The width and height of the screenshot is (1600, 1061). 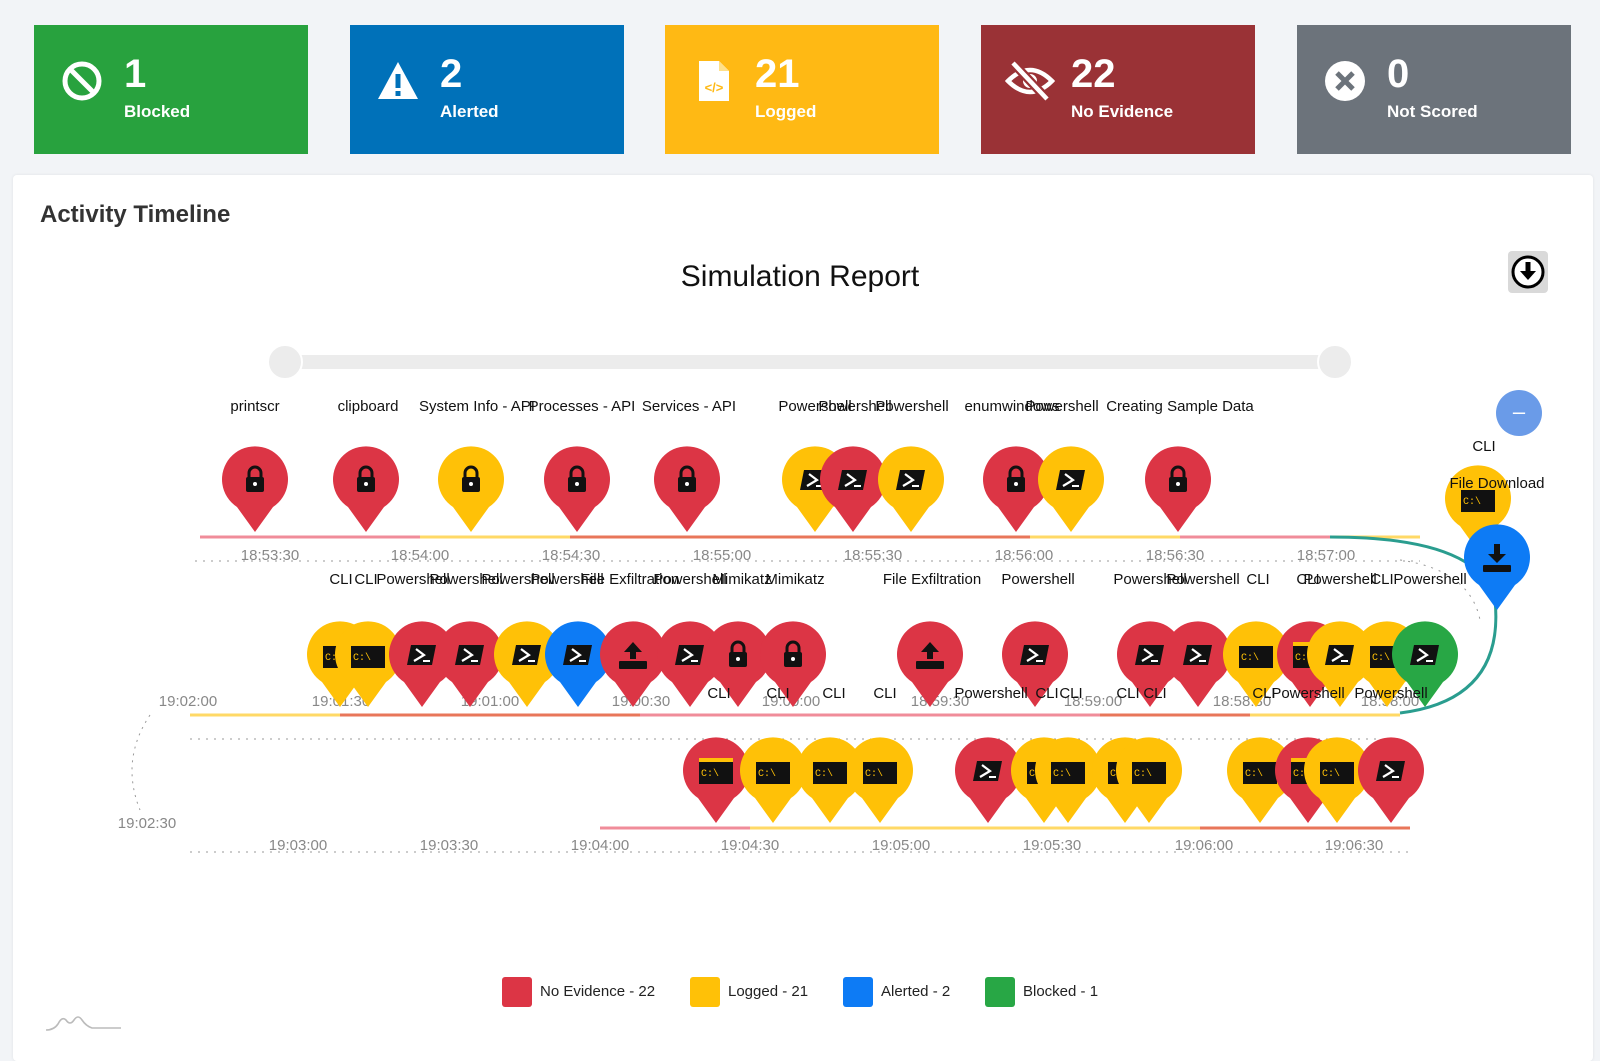 What do you see at coordinates (1496, 483) in the screenshot?
I see `event-label: File Download` at bounding box center [1496, 483].